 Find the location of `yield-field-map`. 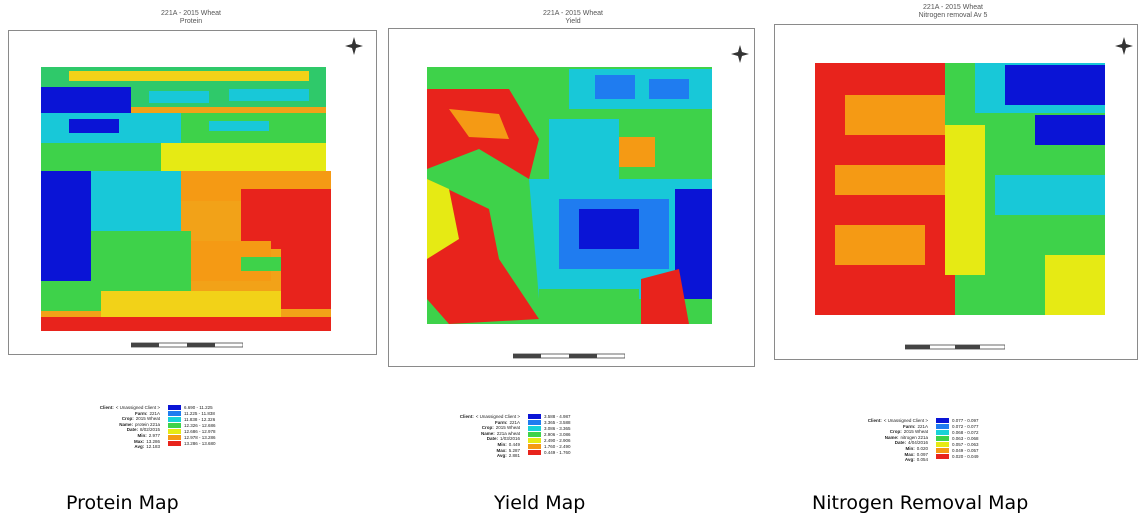

yield-field-map is located at coordinates (569, 195).